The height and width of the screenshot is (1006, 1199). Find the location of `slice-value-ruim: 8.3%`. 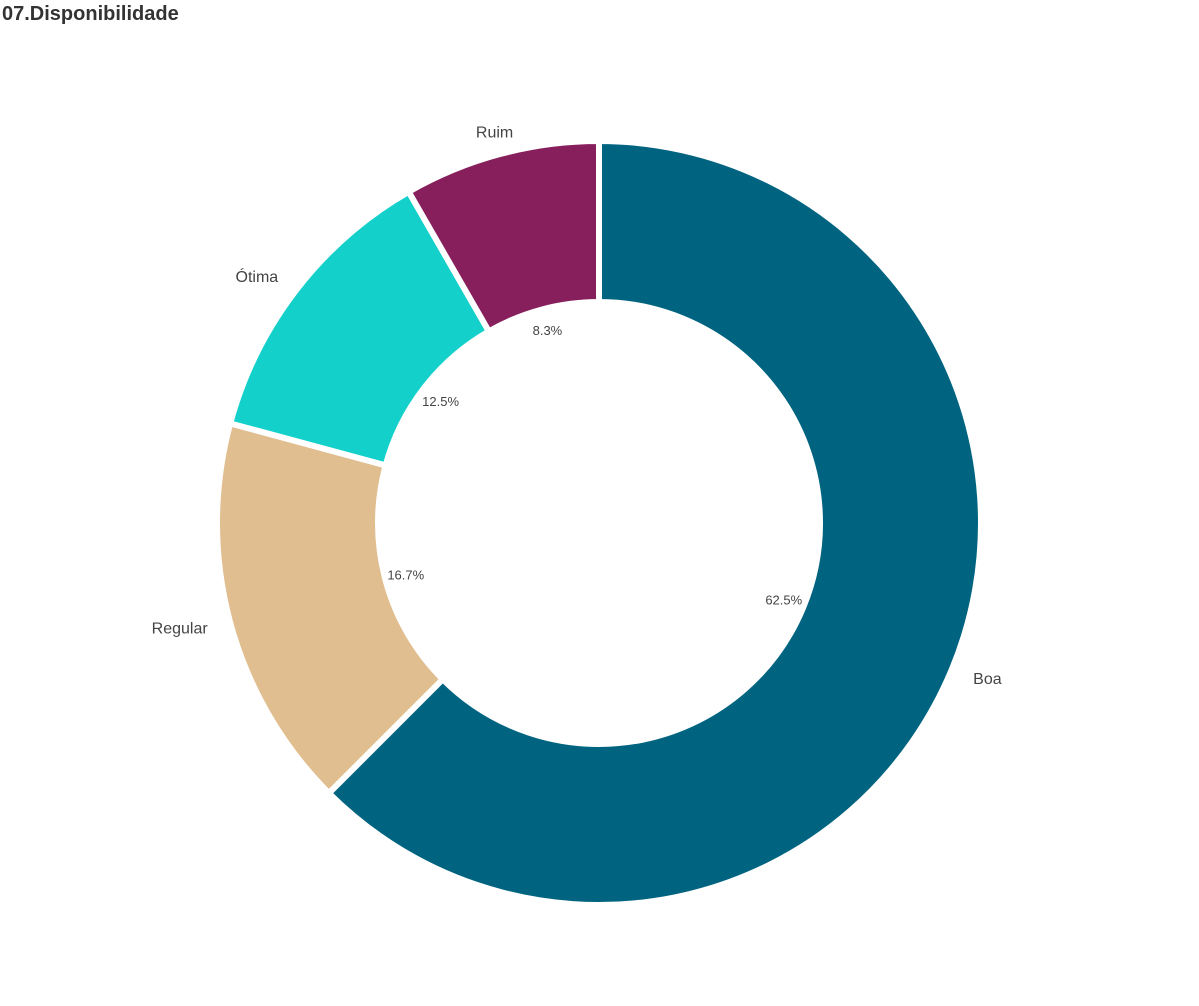

slice-value-ruim: 8.3% is located at coordinates (548, 330).